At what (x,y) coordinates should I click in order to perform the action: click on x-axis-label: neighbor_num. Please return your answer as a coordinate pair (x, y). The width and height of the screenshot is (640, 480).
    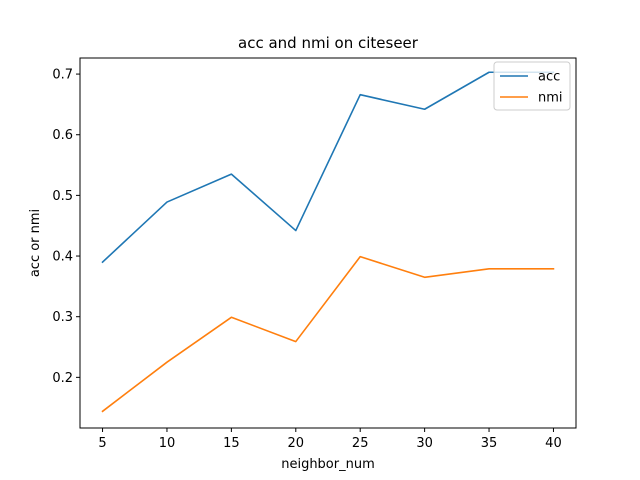
    Looking at the image, I should click on (328, 464).